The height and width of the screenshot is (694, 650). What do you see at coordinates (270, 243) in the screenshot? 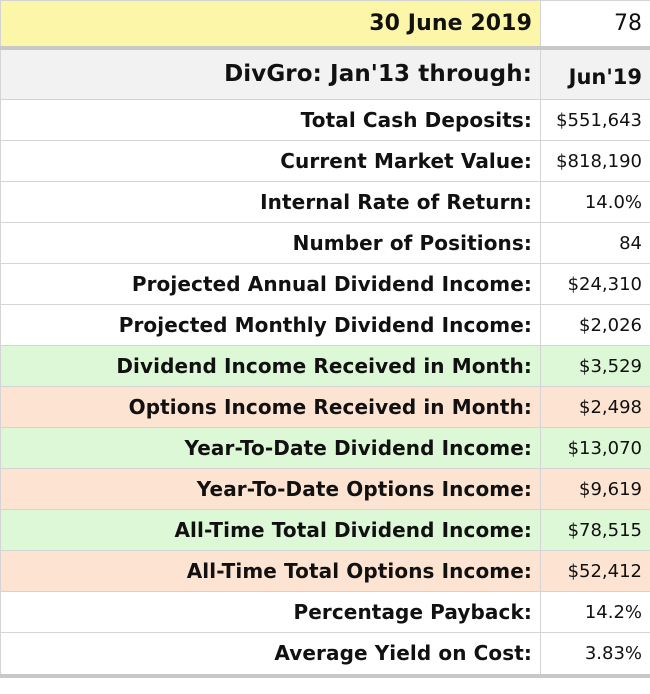
I see `row-label-cell: Number of Positions:` at bounding box center [270, 243].